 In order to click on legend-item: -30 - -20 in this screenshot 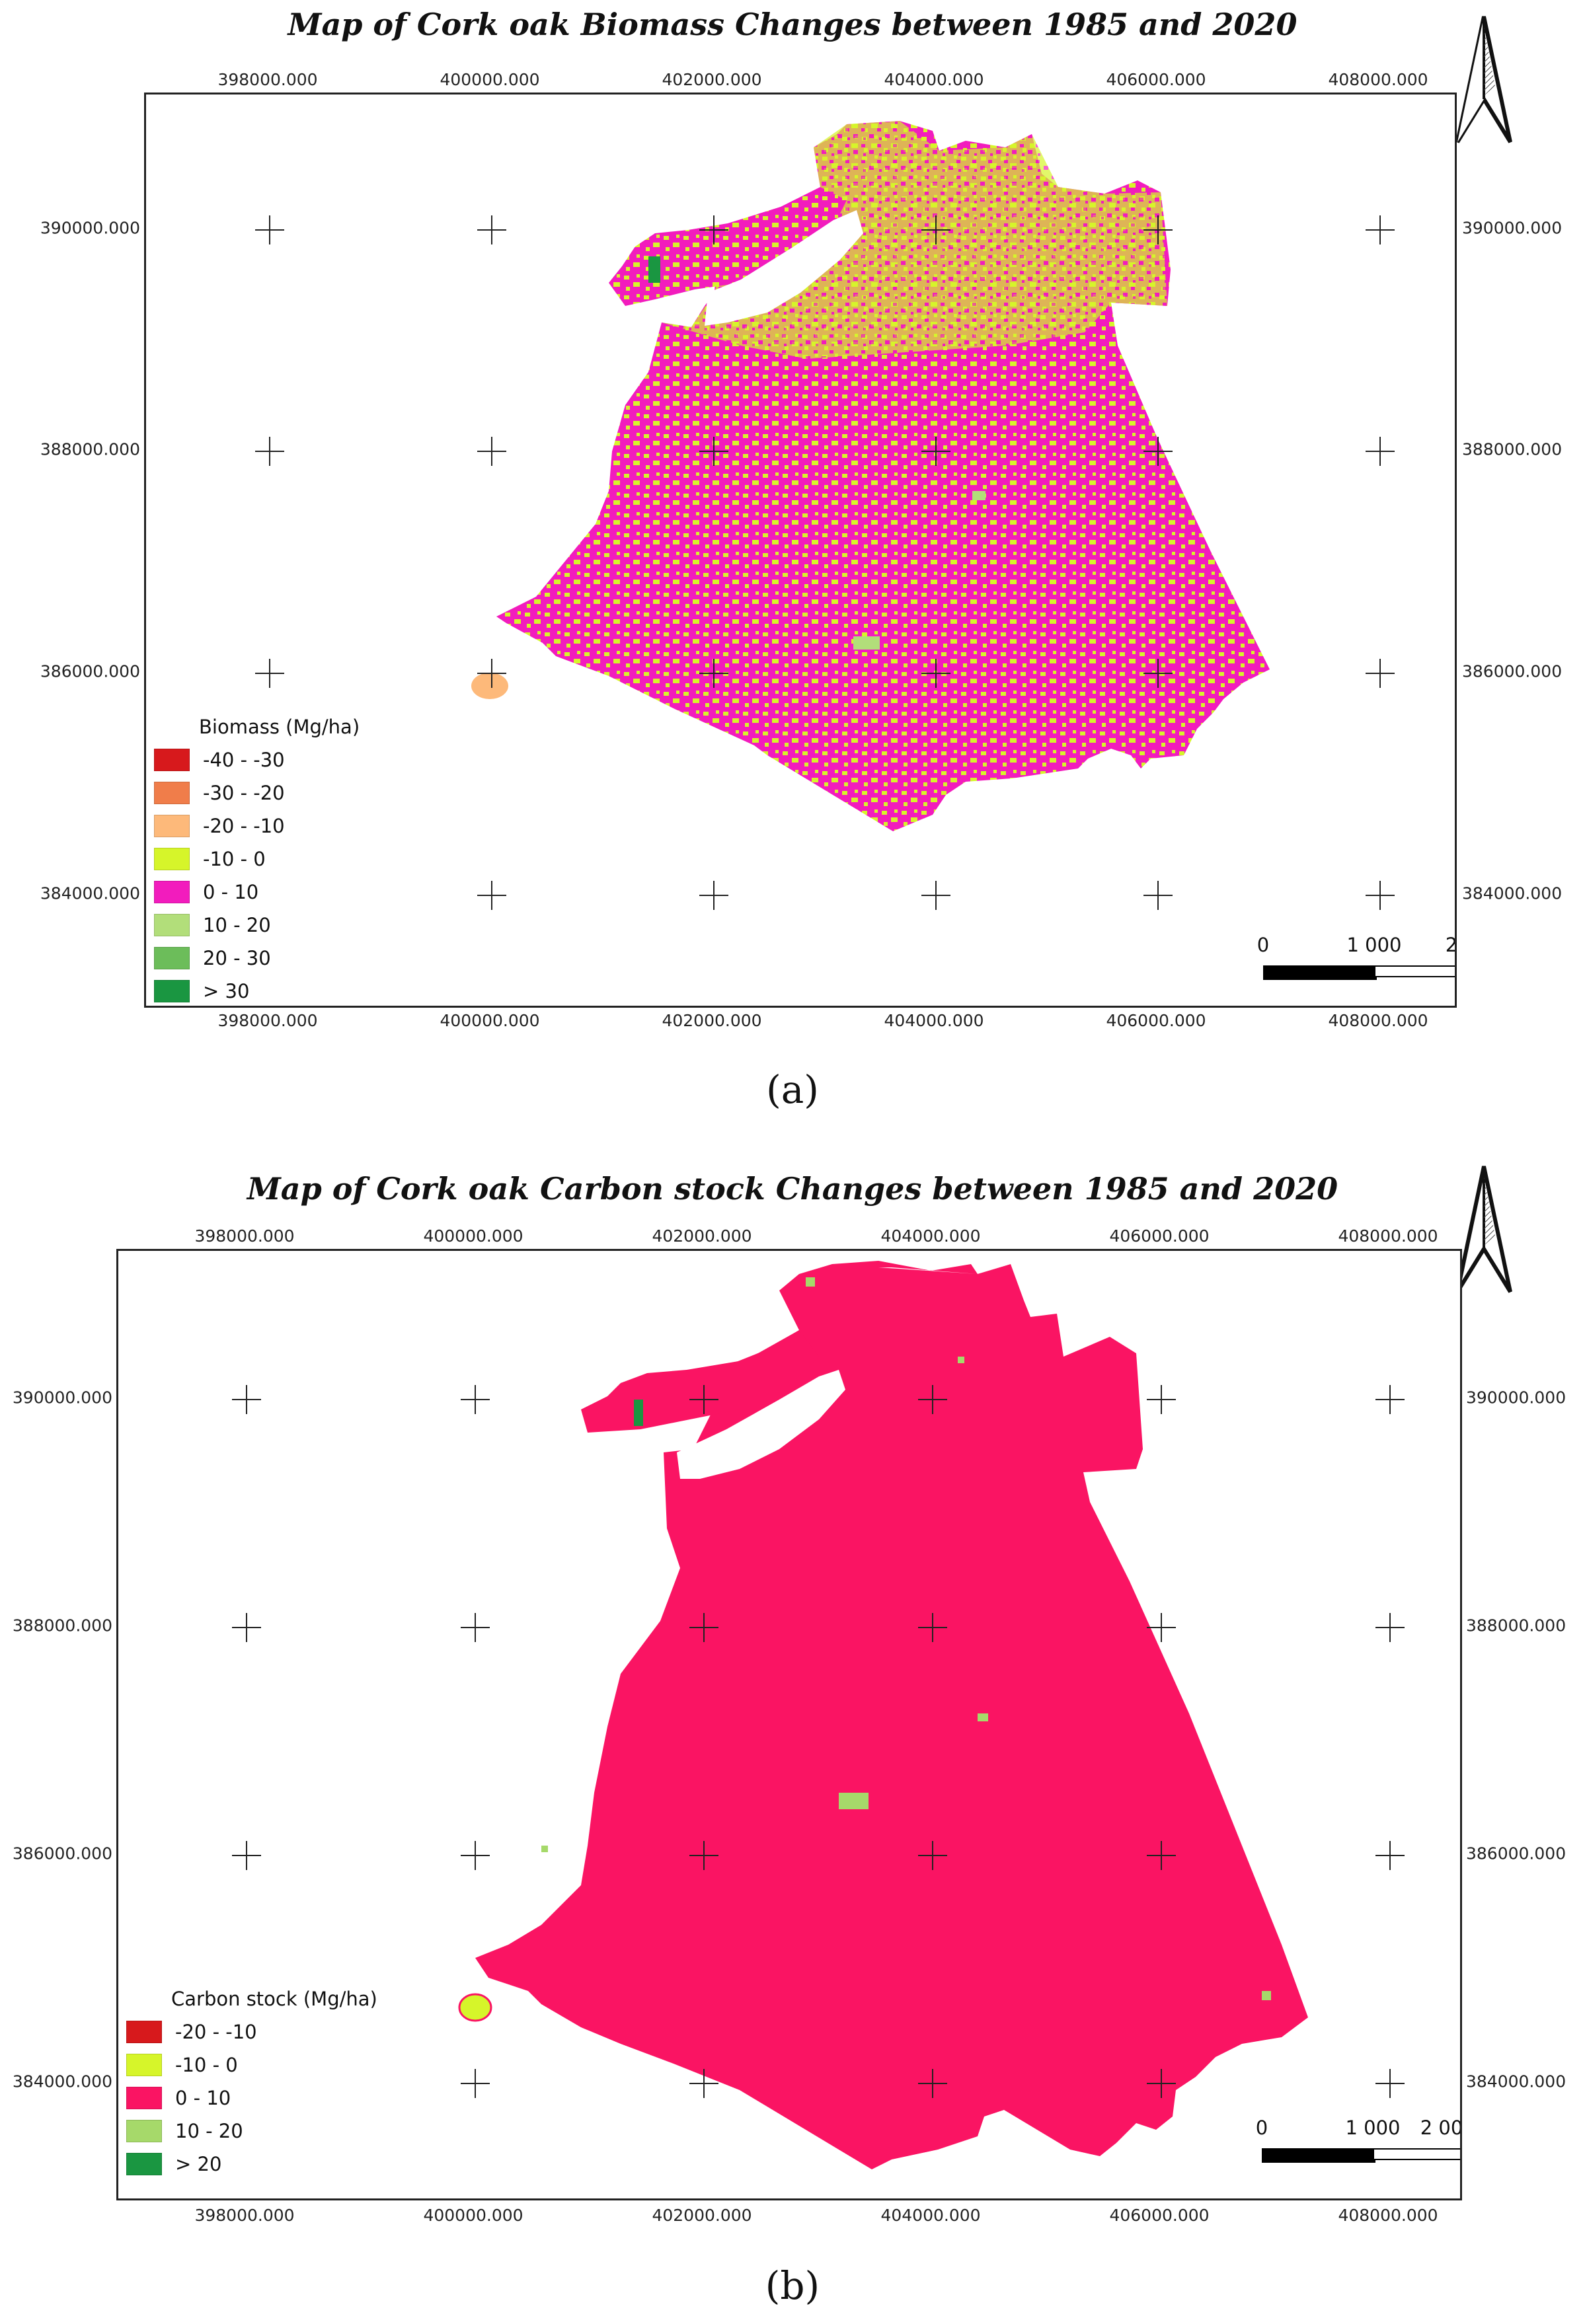, I will do `click(257, 792)`.